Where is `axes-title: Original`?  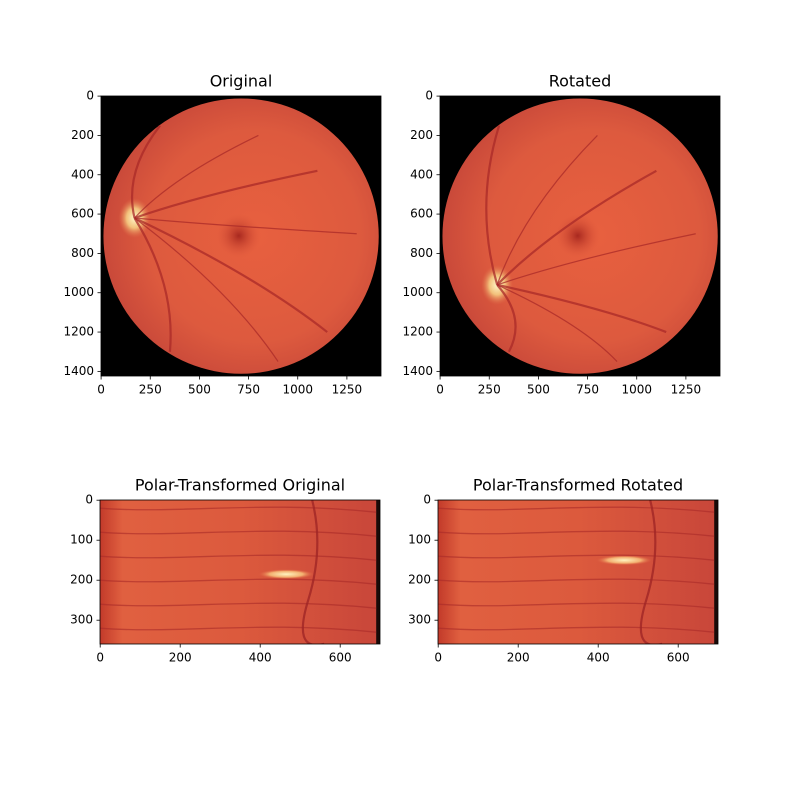 axes-title: Original is located at coordinates (241, 81).